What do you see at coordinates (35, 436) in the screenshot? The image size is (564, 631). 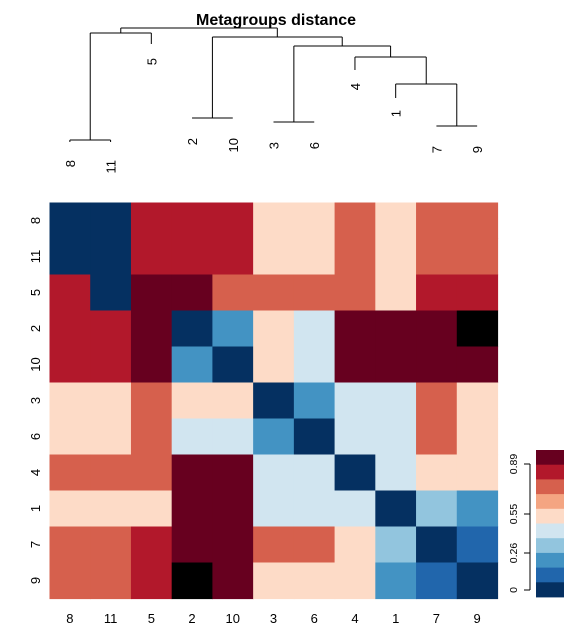 I see `row-label: 6` at bounding box center [35, 436].